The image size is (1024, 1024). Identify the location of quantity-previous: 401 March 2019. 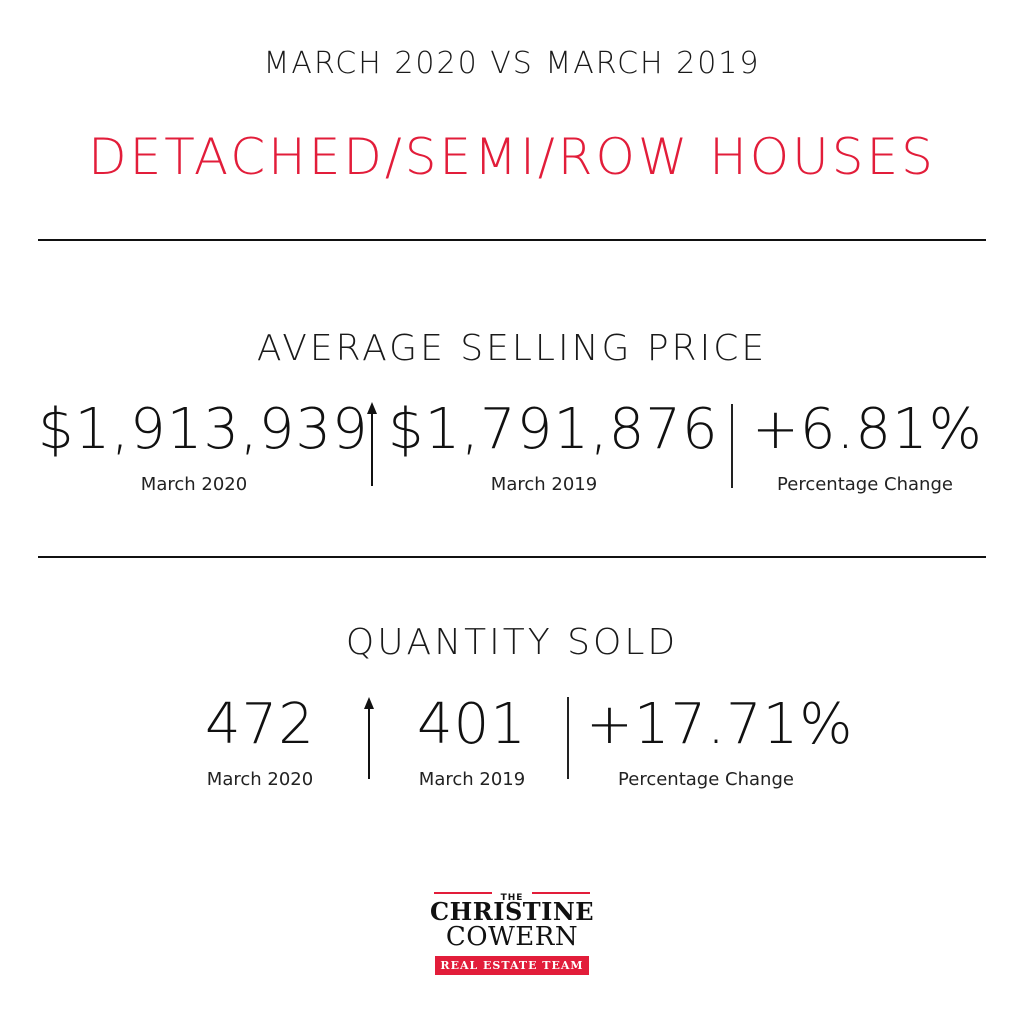
(472, 741).